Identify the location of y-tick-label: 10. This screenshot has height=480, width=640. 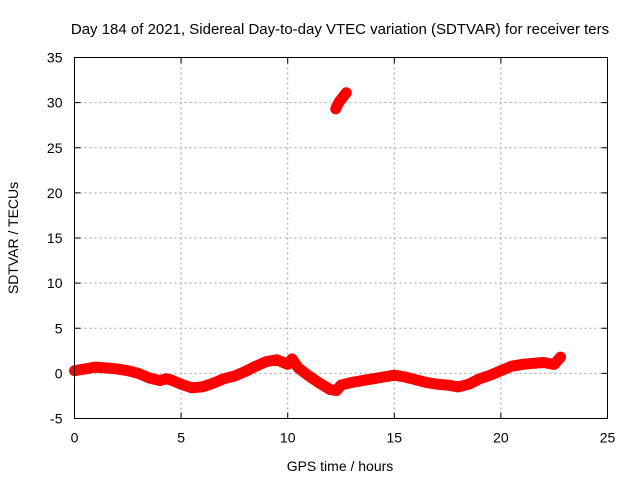
(55, 283).